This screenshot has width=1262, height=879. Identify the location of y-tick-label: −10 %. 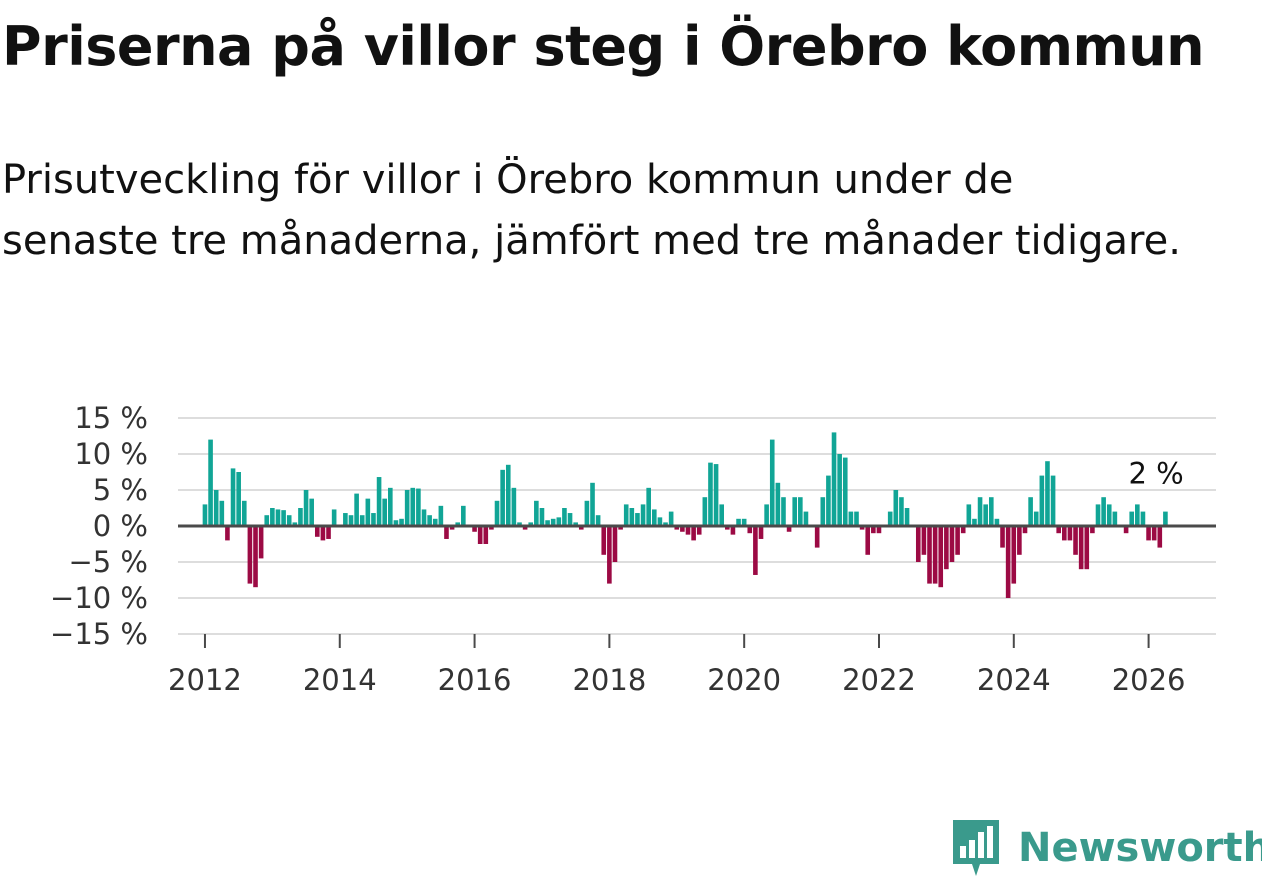
(99, 598).